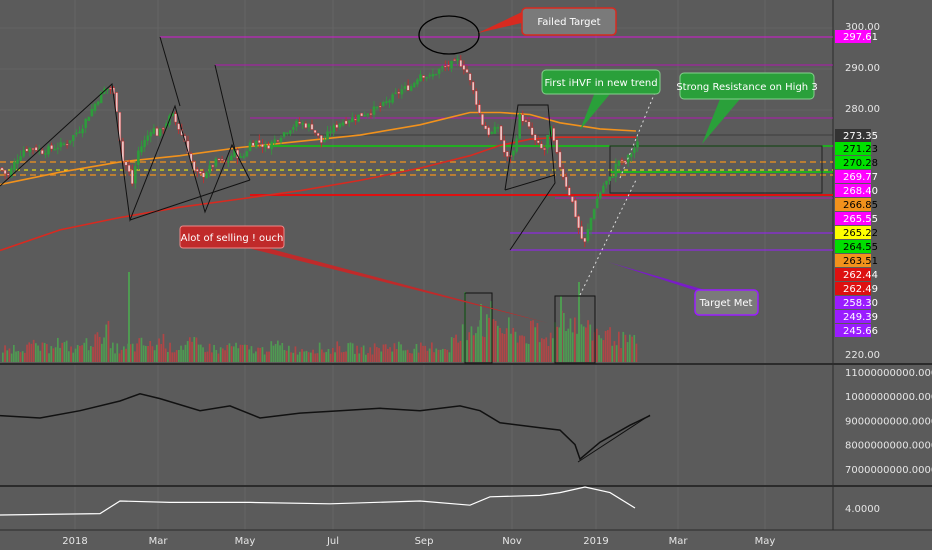  Describe the element at coordinates (245, 541) in the screenshot. I see `x-tick: May` at that location.